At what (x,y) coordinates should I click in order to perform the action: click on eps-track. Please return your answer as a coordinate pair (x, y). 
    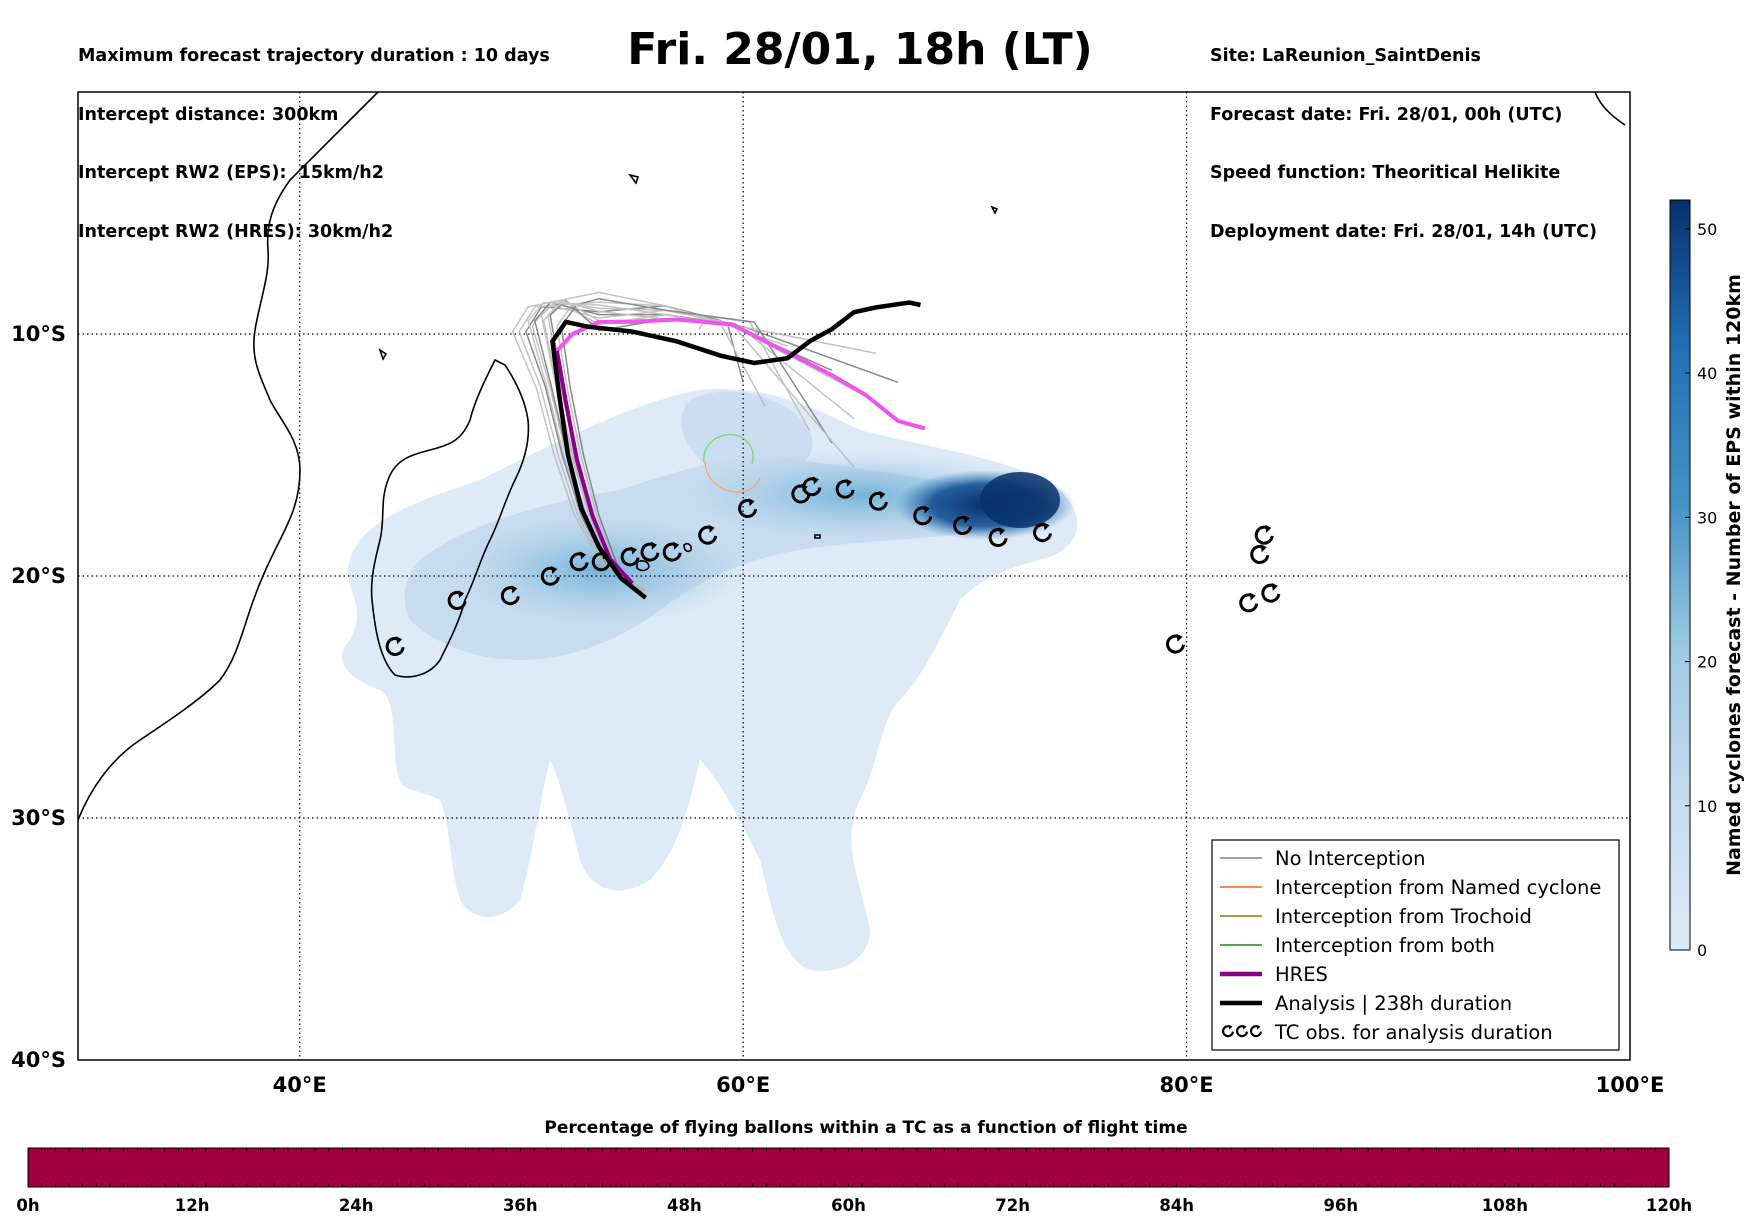
    Looking at the image, I should click on (609, 441).